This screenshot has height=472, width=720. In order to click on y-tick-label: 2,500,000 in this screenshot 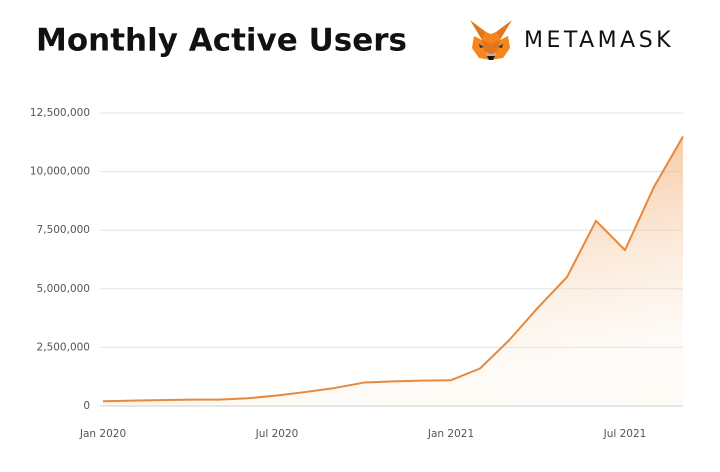, I will do `click(63, 347)`.